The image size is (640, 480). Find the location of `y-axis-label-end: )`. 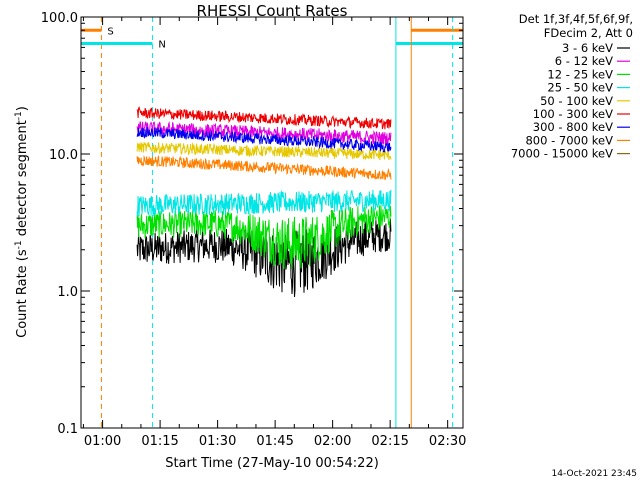

y-axis-label-end: ) is located at coordinates (22, 108).